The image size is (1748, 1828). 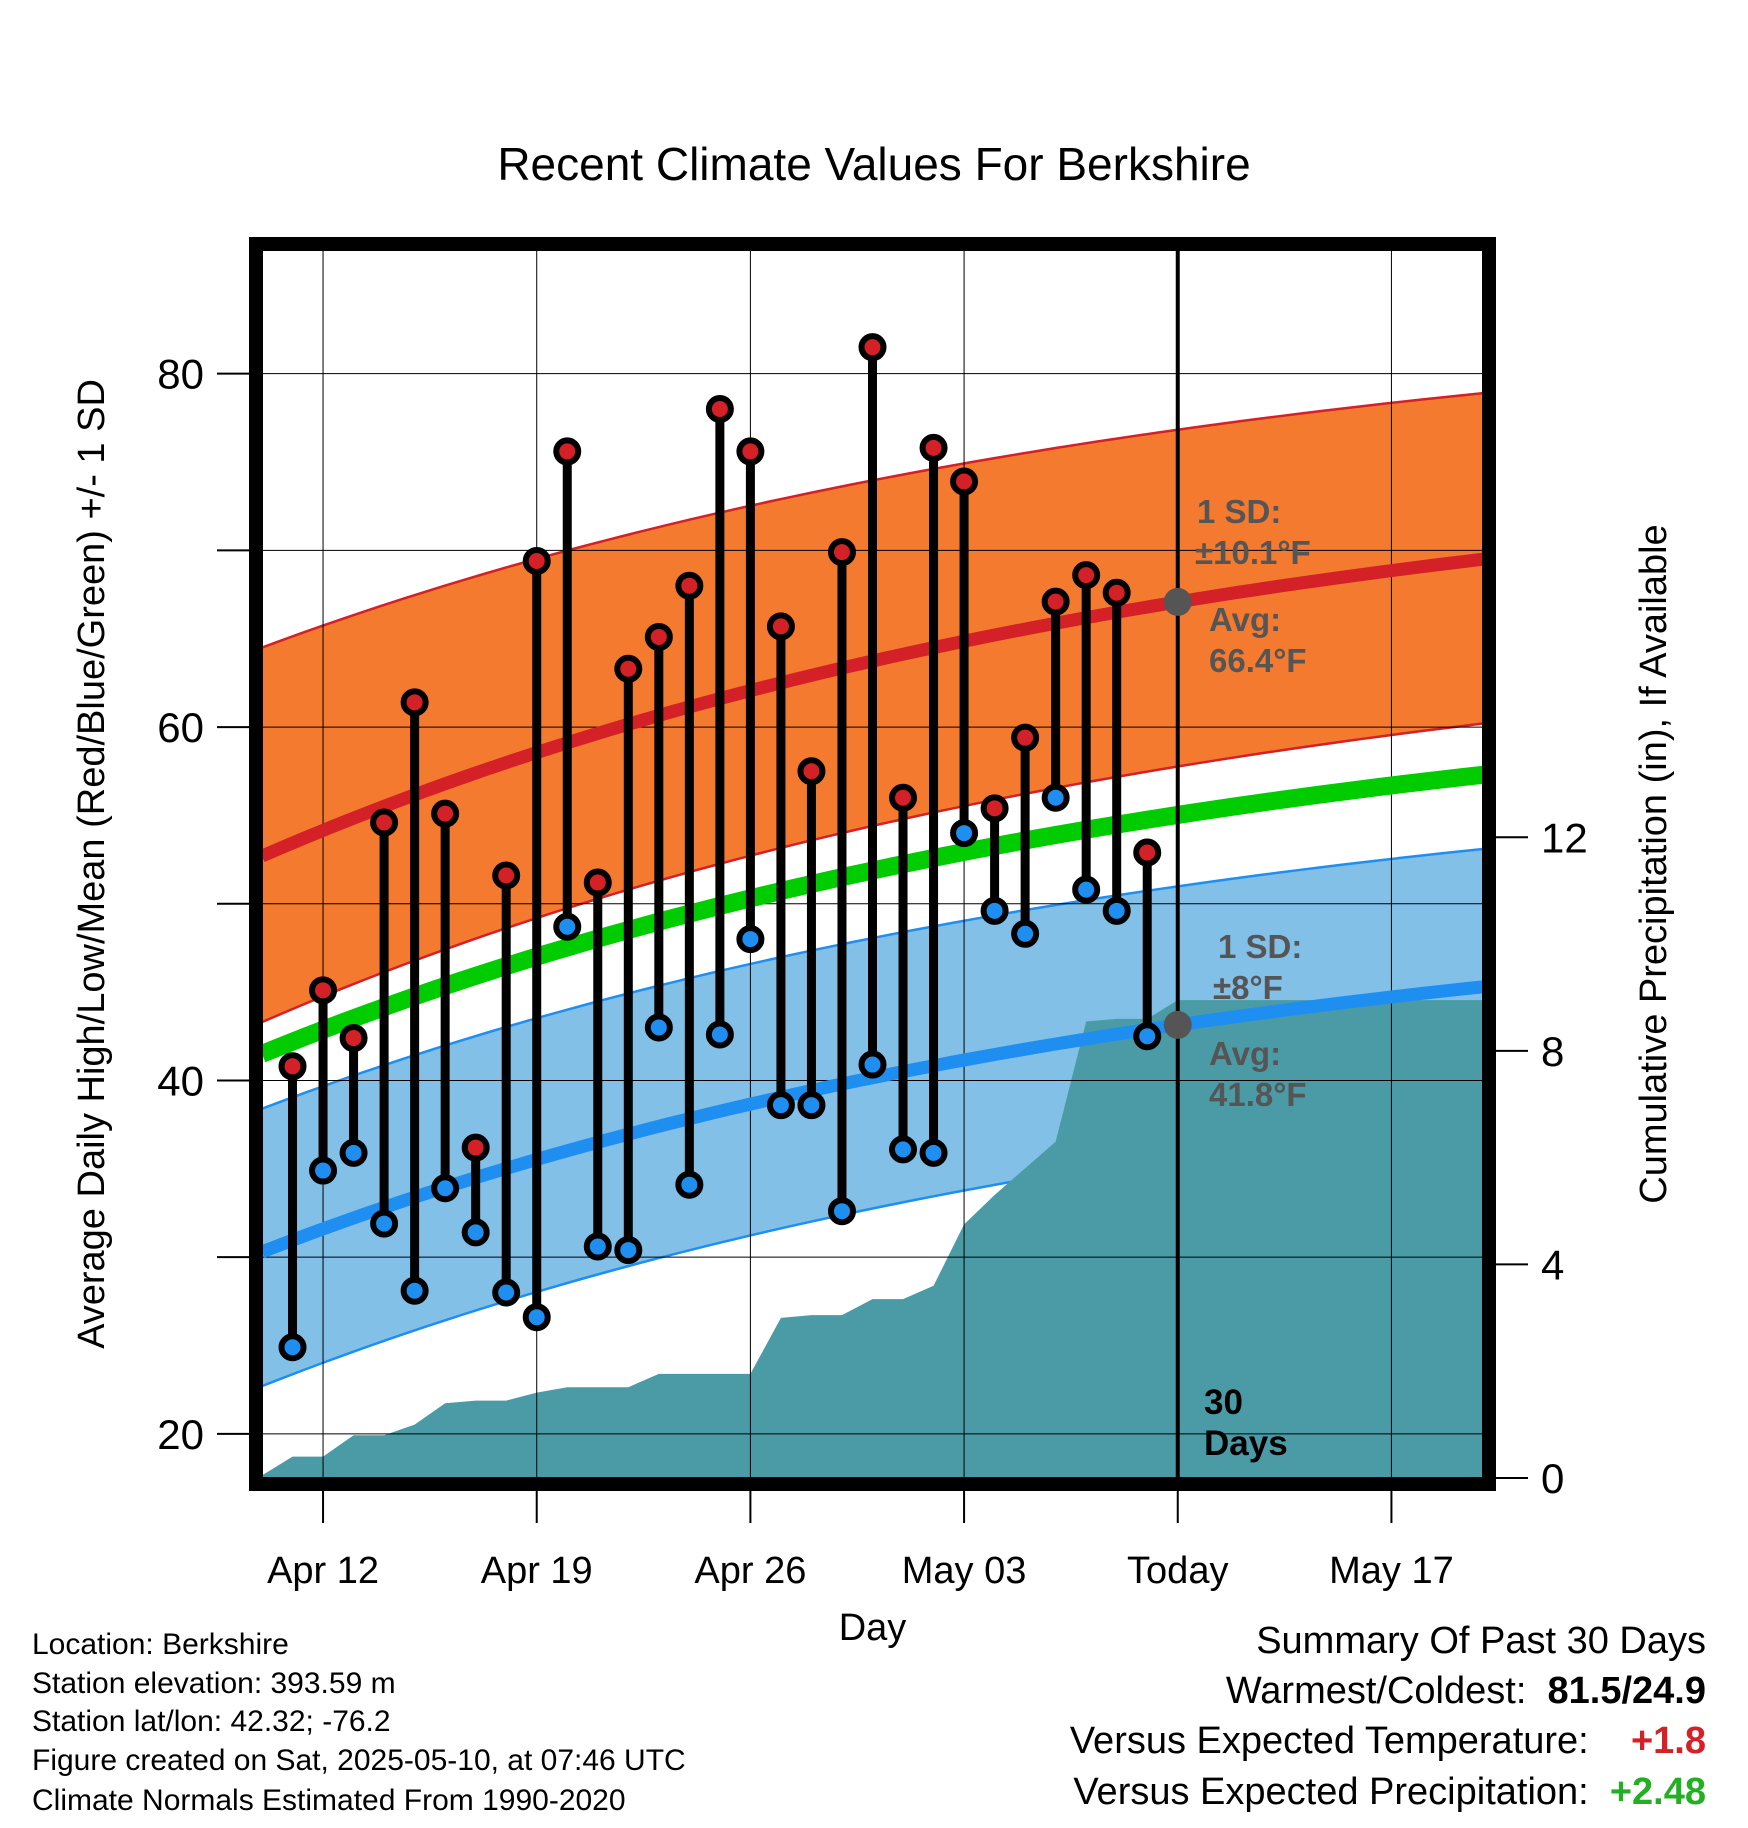 I want to click on normals-text: Climate Normals Estimated From 1990-2020, so click(x=329, y=1800).